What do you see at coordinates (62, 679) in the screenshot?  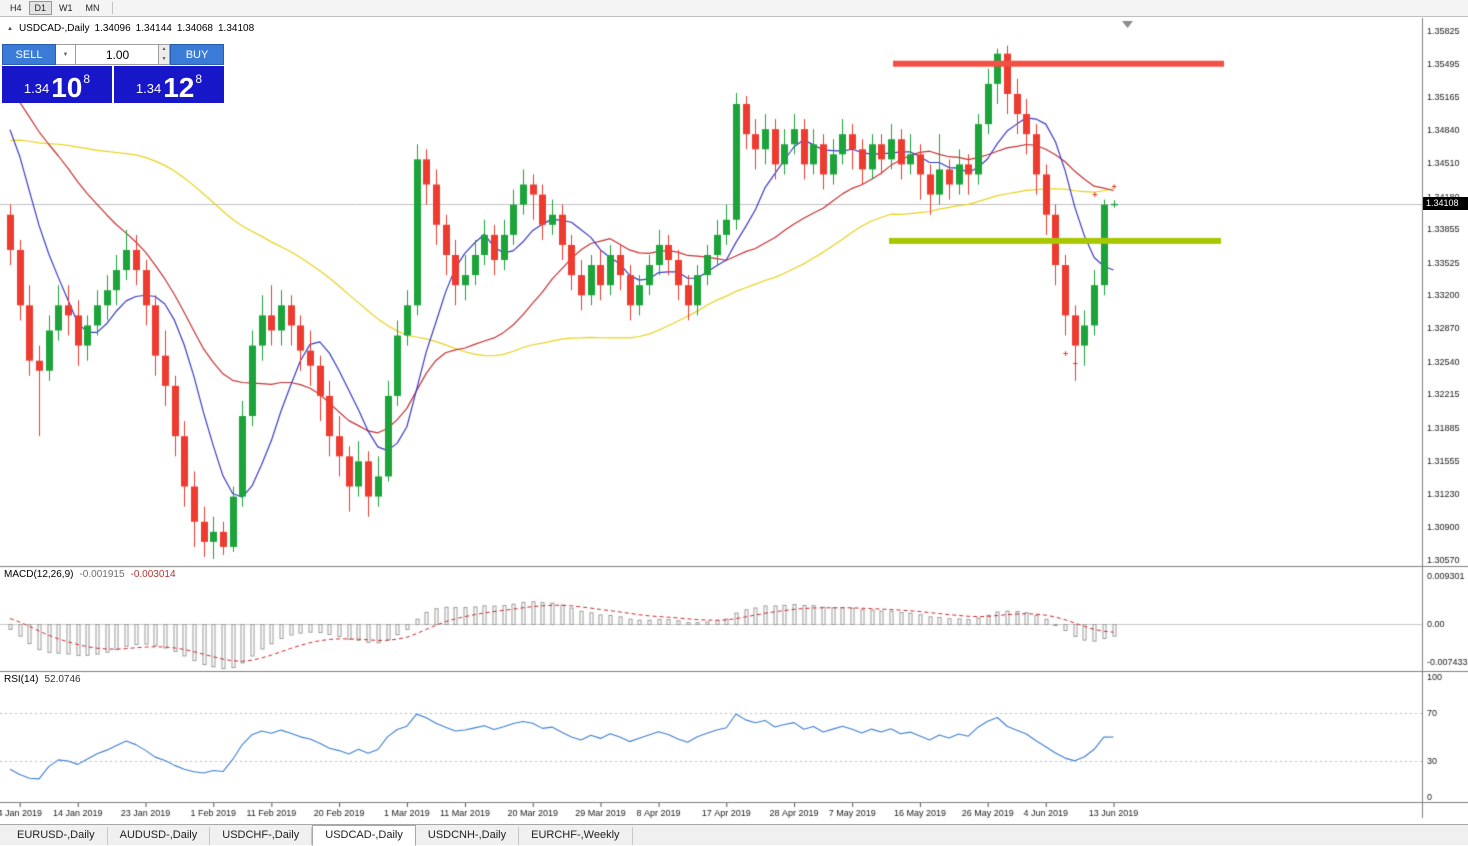 I see `rsi-value: 52.0746` at bounding box center [62, 679].